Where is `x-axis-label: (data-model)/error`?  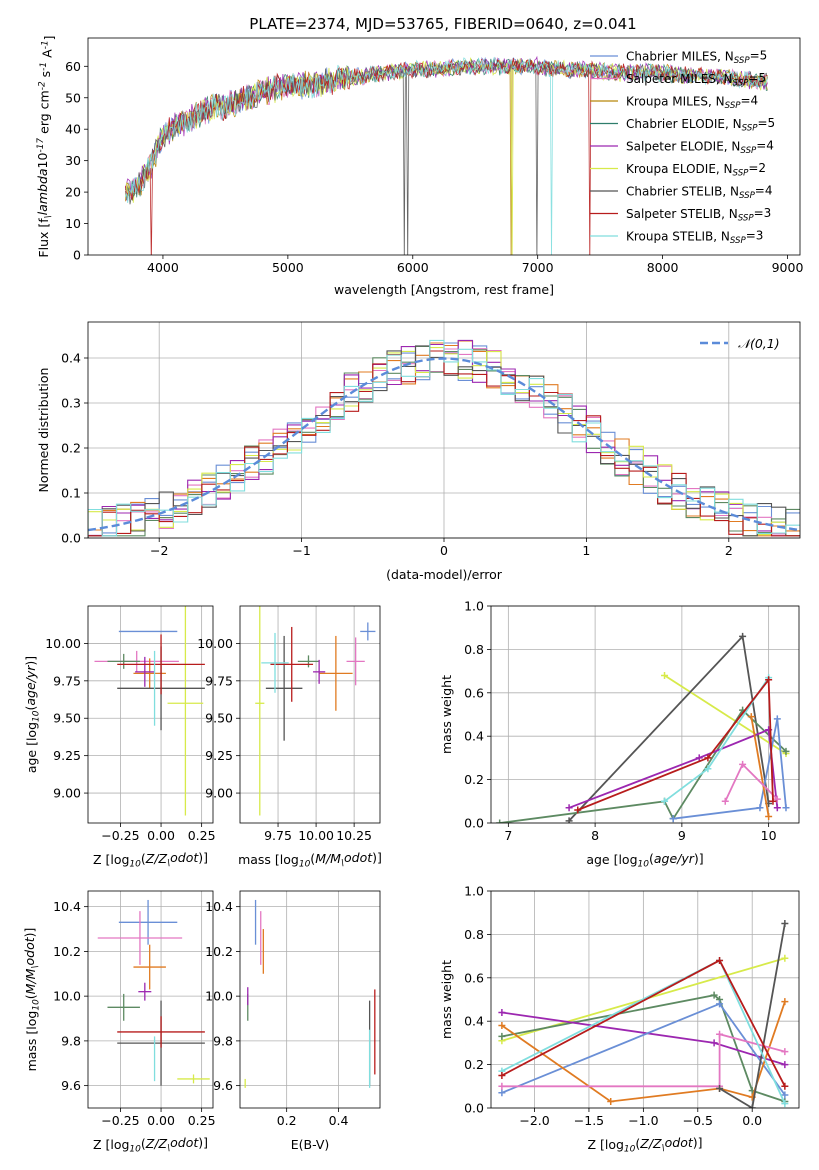 x-axis-label: (data-model)/error is located at coordinates (444, 574).